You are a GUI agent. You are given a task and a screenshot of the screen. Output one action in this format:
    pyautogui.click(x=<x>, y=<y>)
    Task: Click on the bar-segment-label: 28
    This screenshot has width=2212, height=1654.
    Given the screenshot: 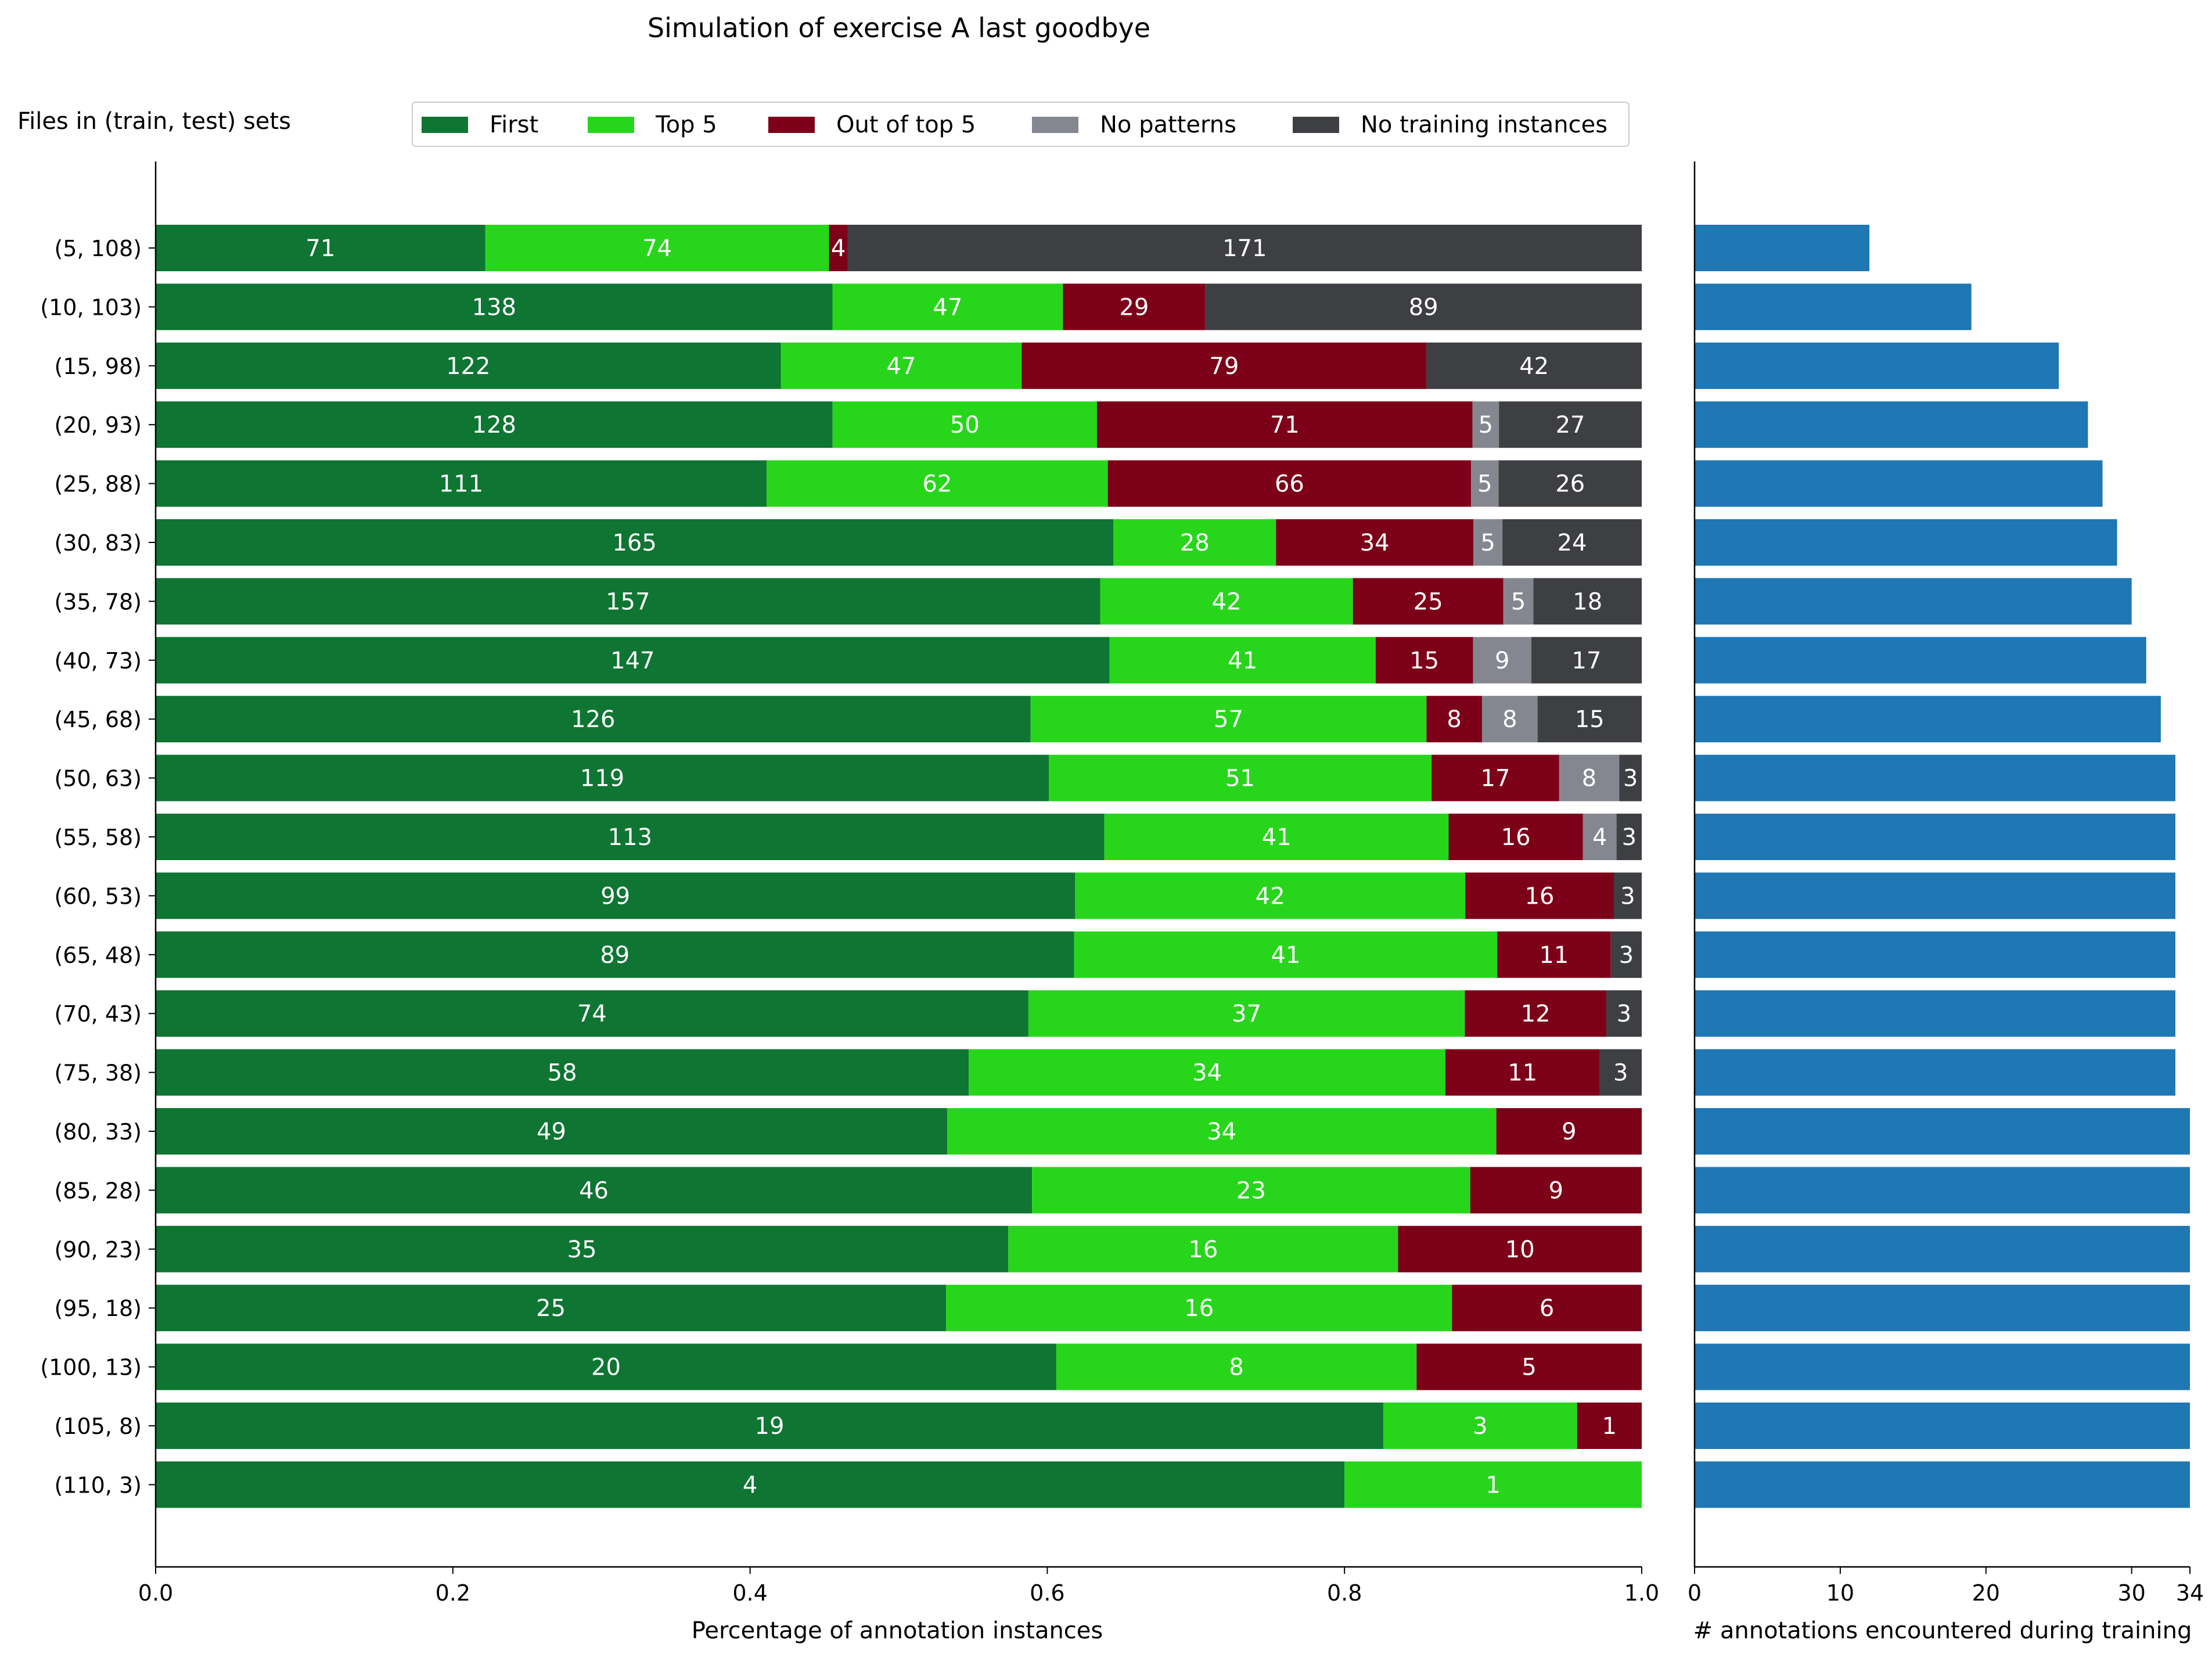 What is the action you would take?
    pyautogui.click(x=1195, y=543)
    